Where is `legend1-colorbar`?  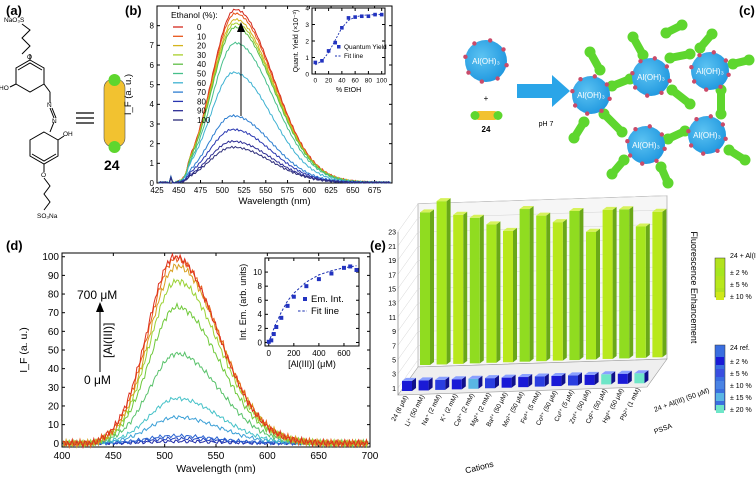
legend1-colorbar is located at coordinates (720, 277).